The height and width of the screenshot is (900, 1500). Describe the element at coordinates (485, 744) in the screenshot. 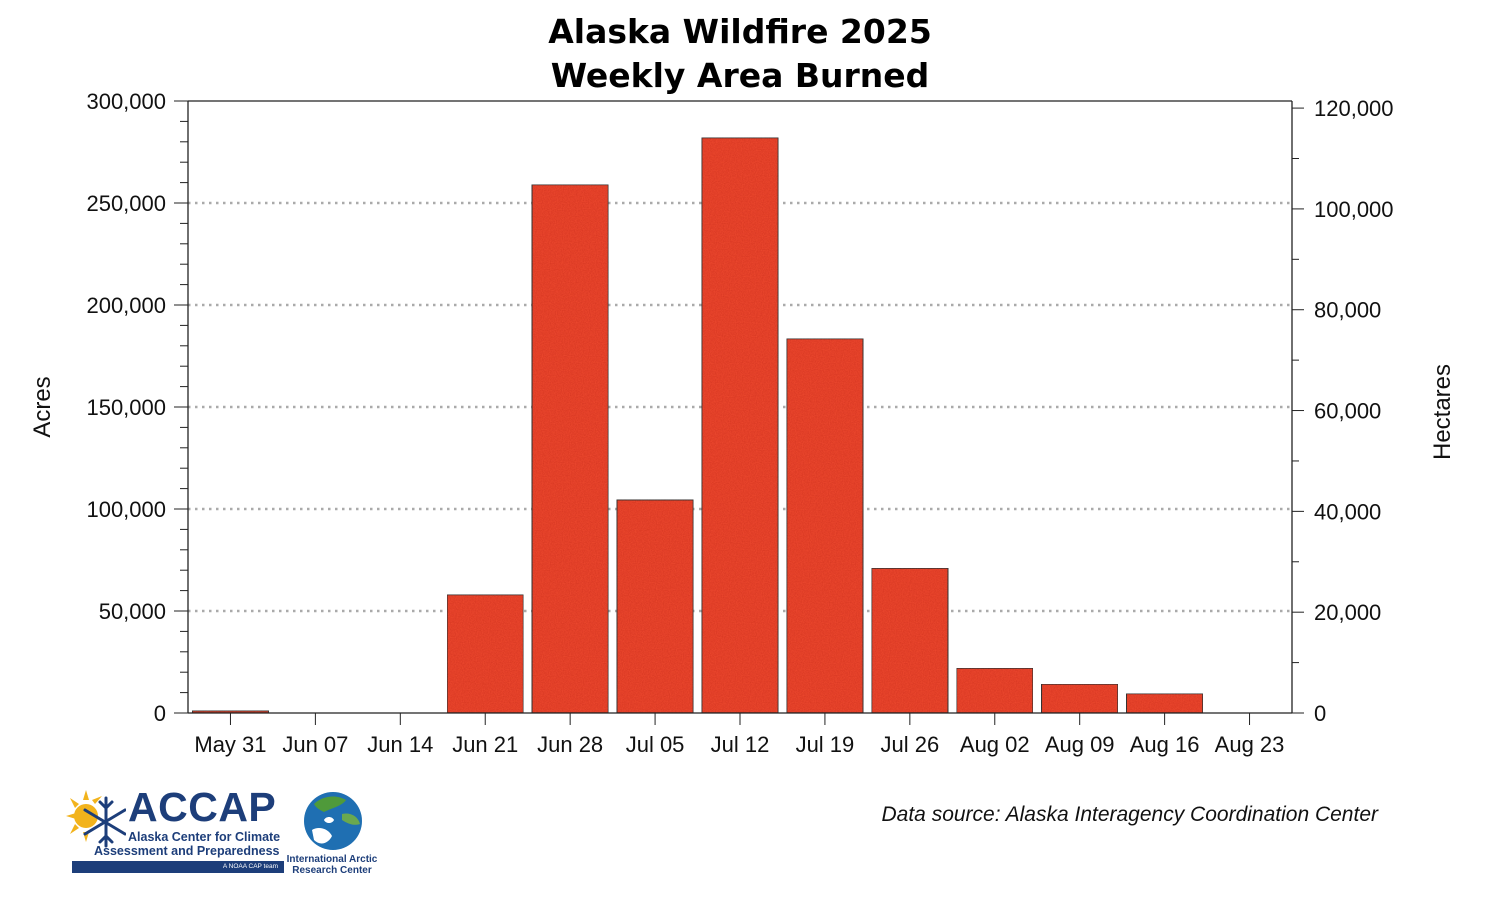

I see `x-tick-label: Jun 21` at that location.